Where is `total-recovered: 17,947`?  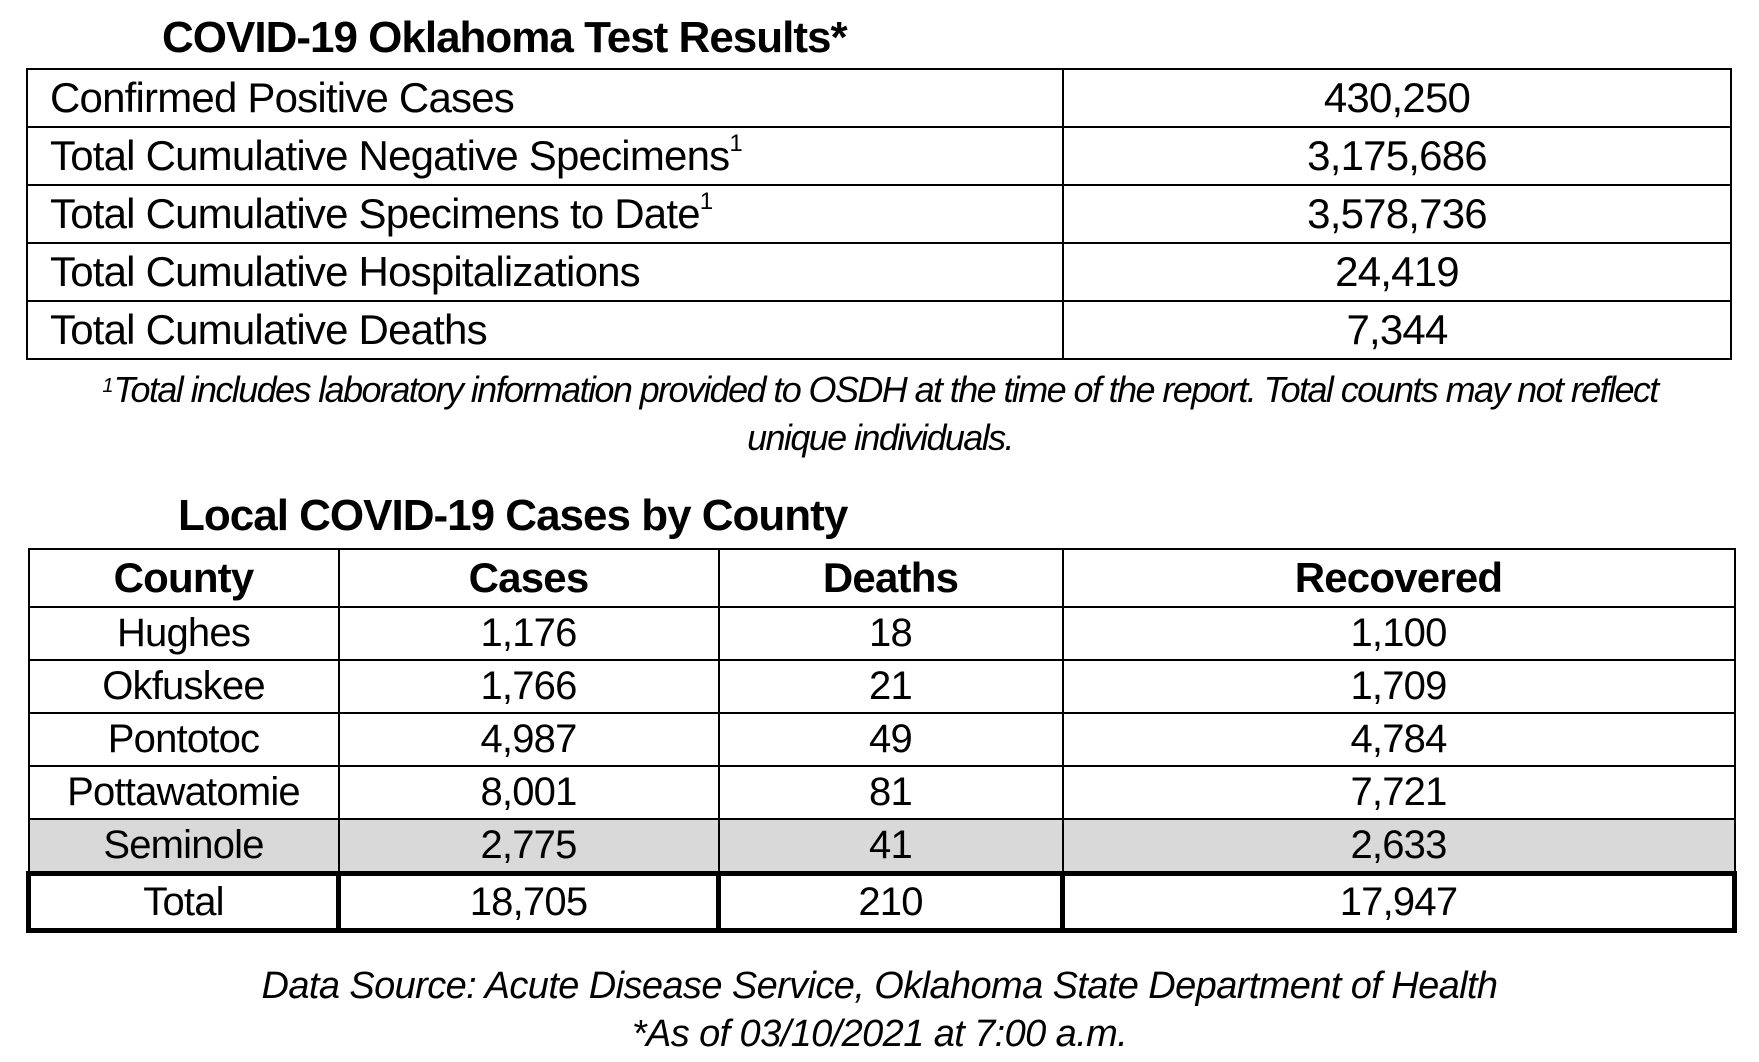 total-recovered: 17,947 is located at coordinates (1398, 902).